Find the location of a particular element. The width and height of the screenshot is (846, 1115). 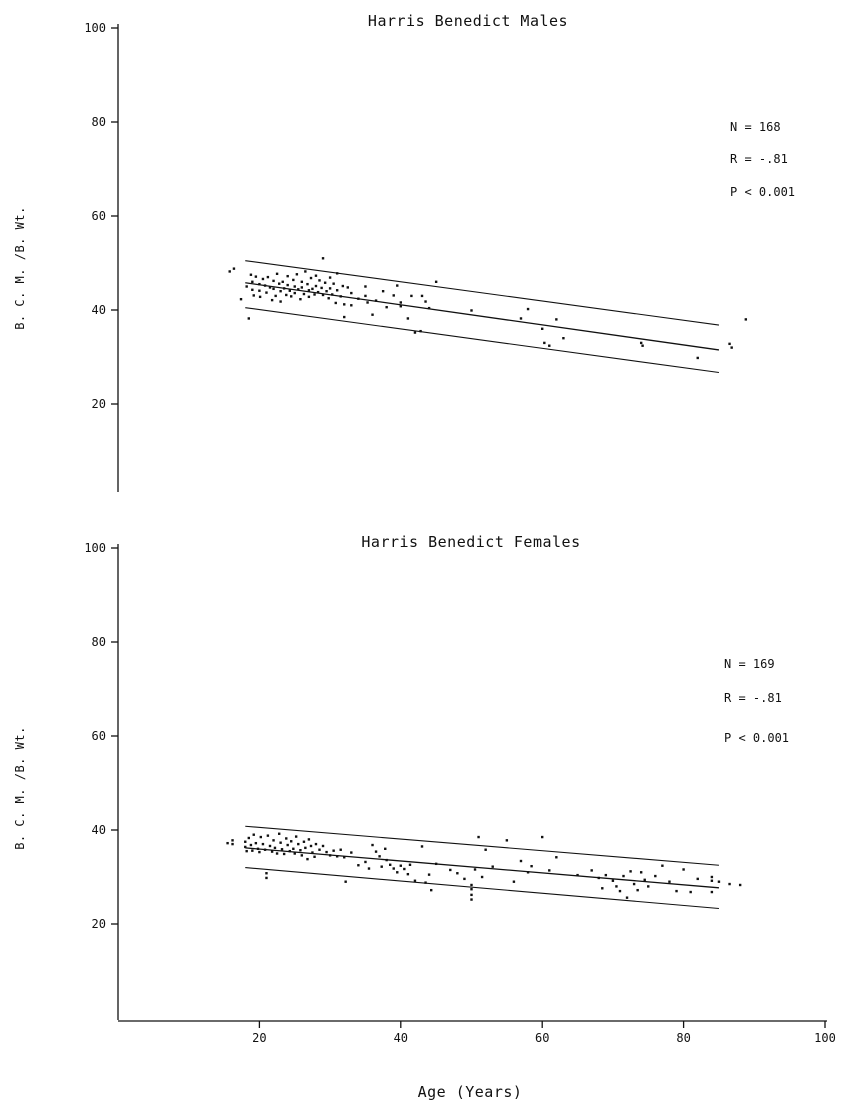

females-y-tick-label-20: 20 is located at coordinates (99, 924).